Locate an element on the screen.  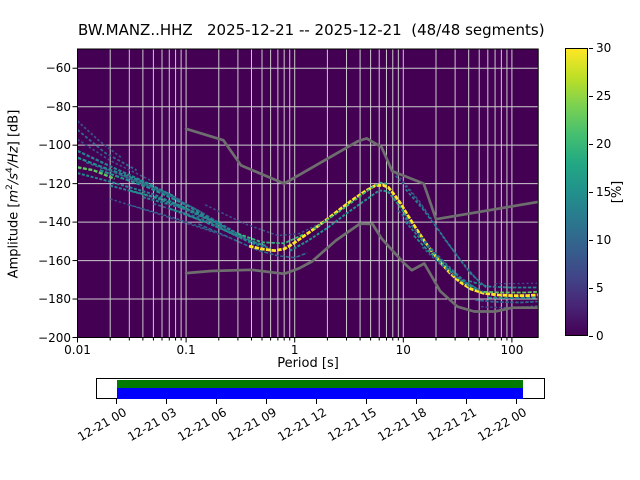
y-tick-label: −160 is located at coordinates (54, 260).